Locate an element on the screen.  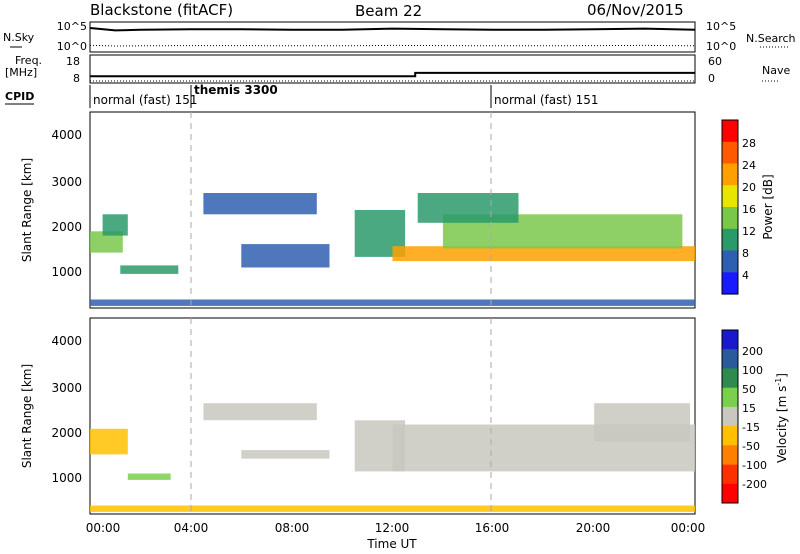
power-cbar-tick-20: 20 is located at coordinates (749, 187).